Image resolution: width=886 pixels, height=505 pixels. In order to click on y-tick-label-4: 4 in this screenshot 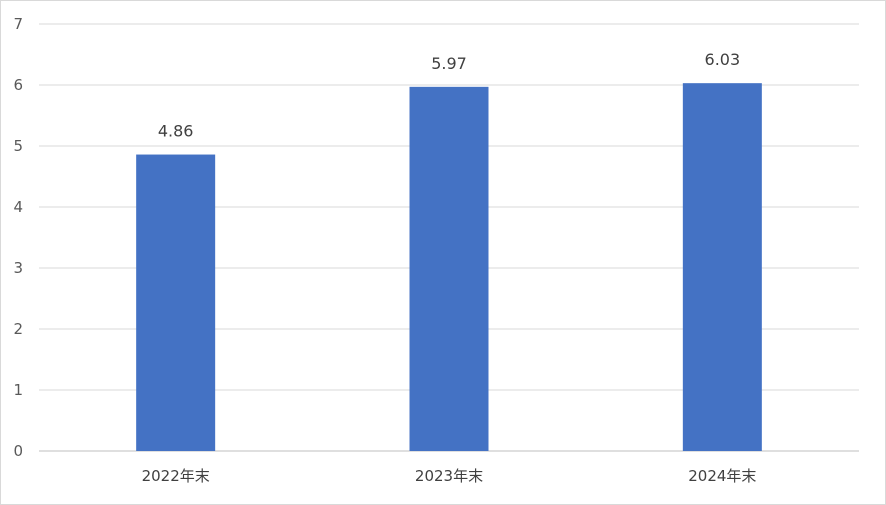, I will do `click(18, 207)`.